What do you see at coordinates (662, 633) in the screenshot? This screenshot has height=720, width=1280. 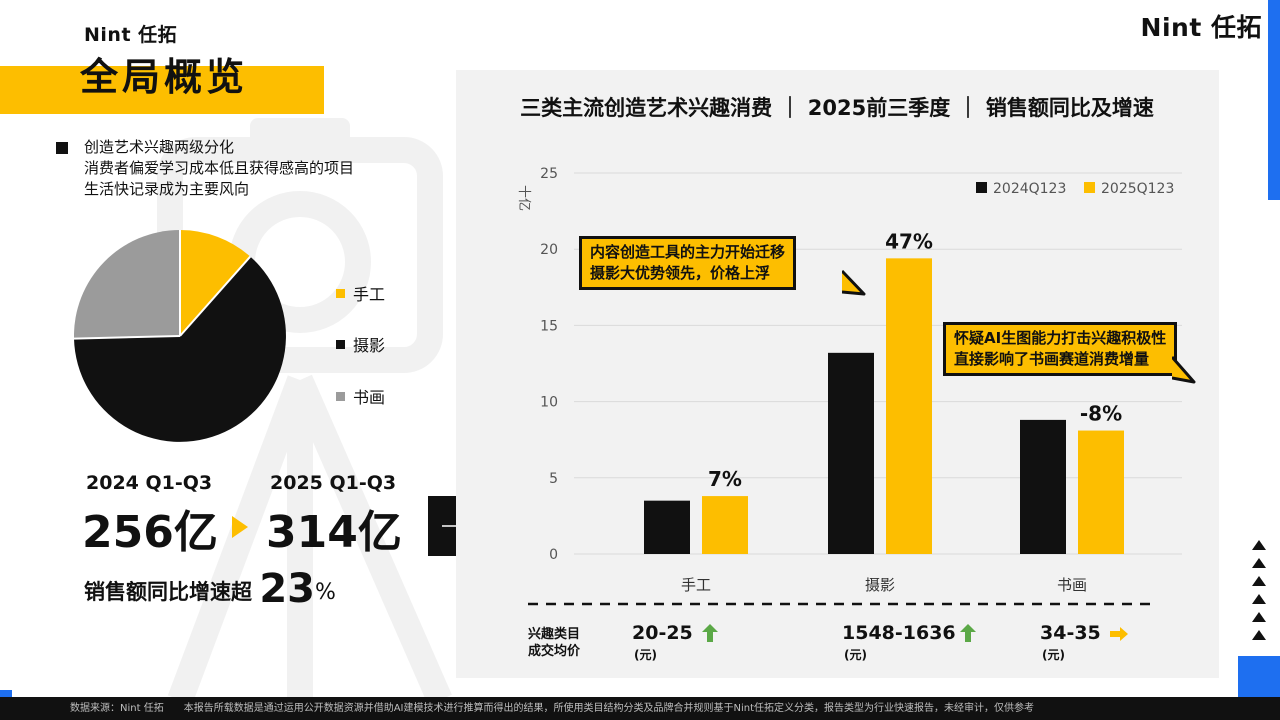 I see `price-handwork: 20-25` at bounding box center [662, 633].